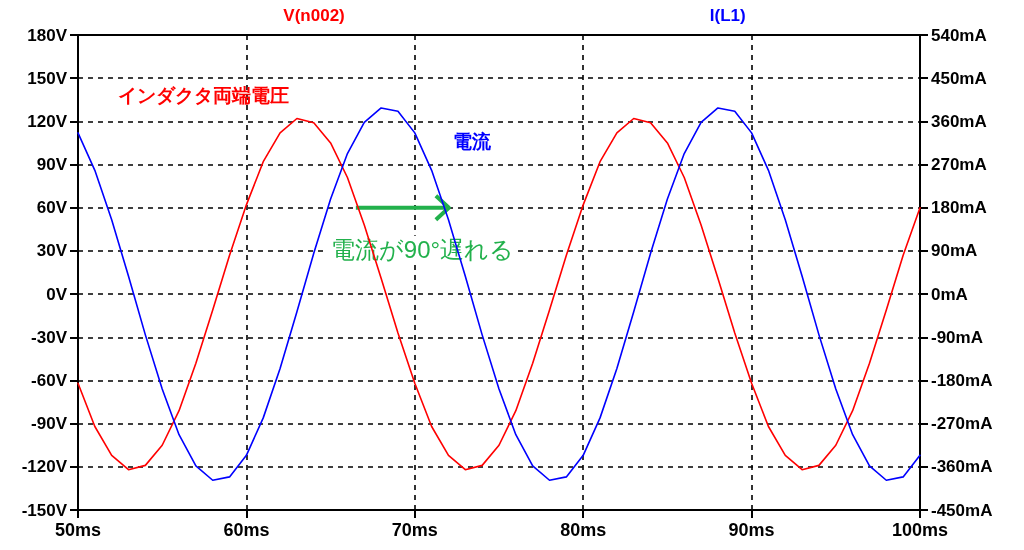 The image size is (1024, 550). Describe the element at coordinates (962, 380) in the screenshot. I see `y2-tick-label: -180mA` at that location.